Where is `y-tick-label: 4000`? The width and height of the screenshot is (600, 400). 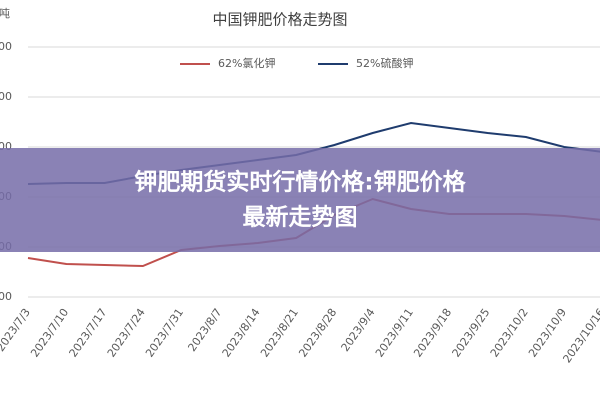
y-tick-label: 4000 is located at coordinates (6, 96).